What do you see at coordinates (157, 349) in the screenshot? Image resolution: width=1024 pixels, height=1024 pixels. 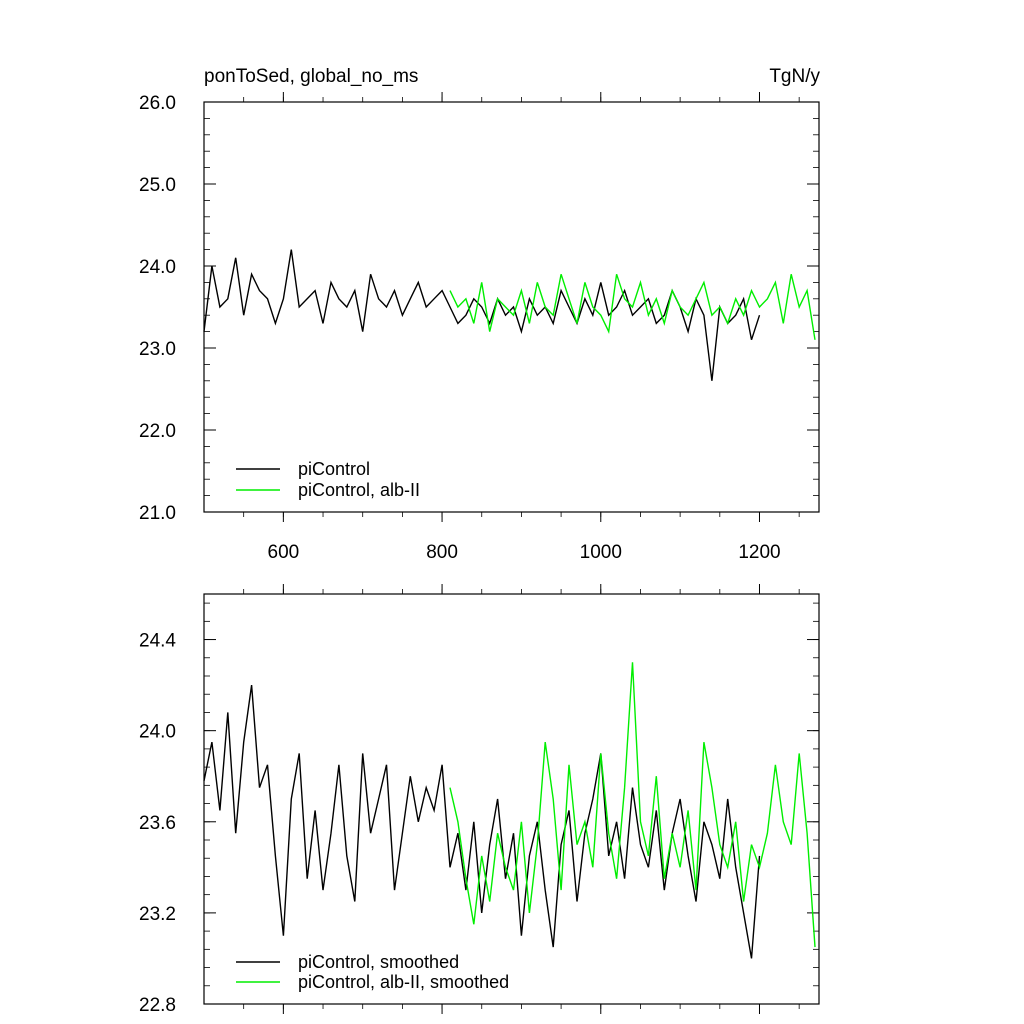 I see `y-tick-label: 23.0` at bounding box center [157, 349].